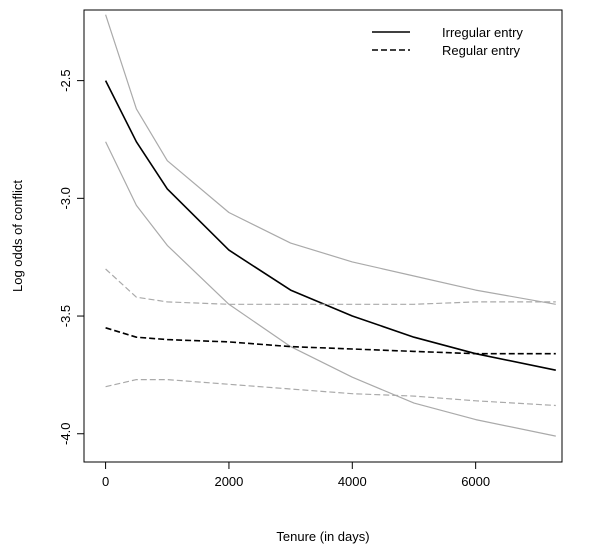  Describe the element at coordinates (330, 286) in the screenshot. I see `series-4-upper-bound-line` at that location.